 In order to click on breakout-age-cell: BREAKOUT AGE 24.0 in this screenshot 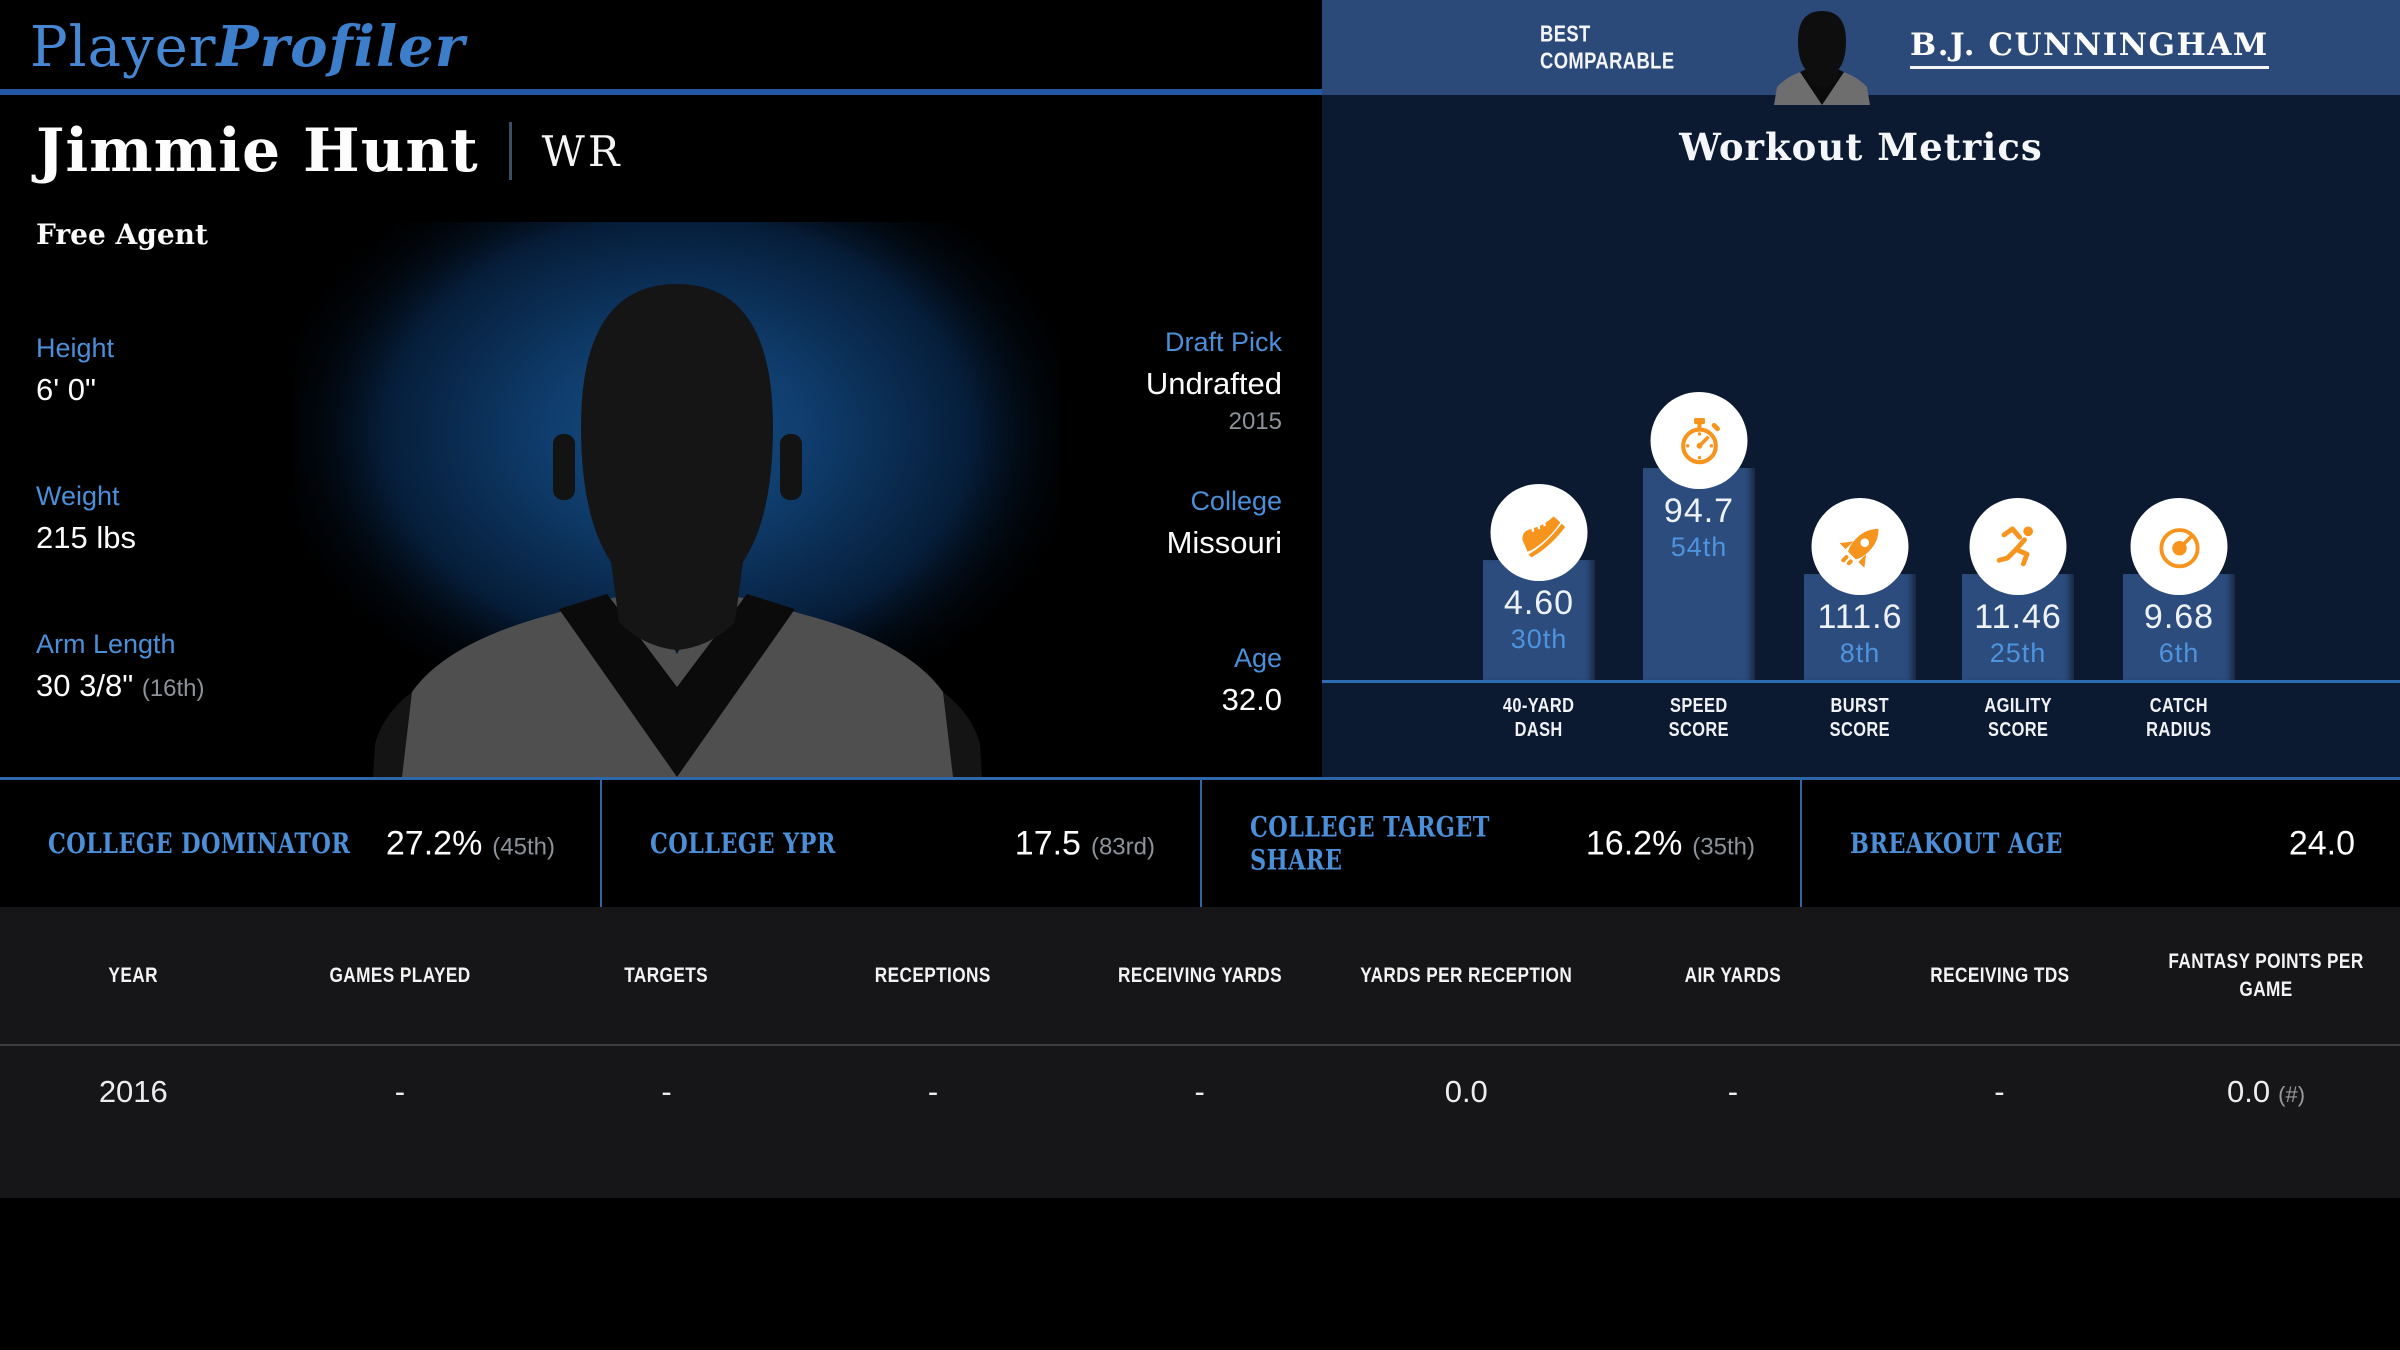, I will do `click(2100, 843)`.